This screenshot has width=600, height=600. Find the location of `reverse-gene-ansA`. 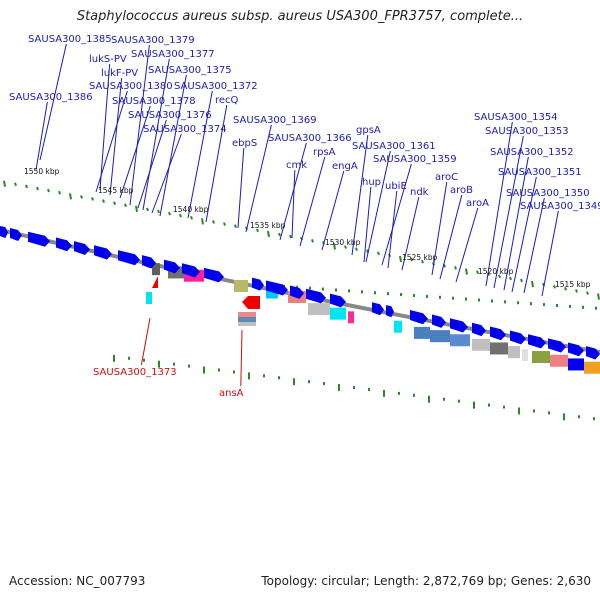

reverse-gene-ansA is located at coordinates (251, 302).